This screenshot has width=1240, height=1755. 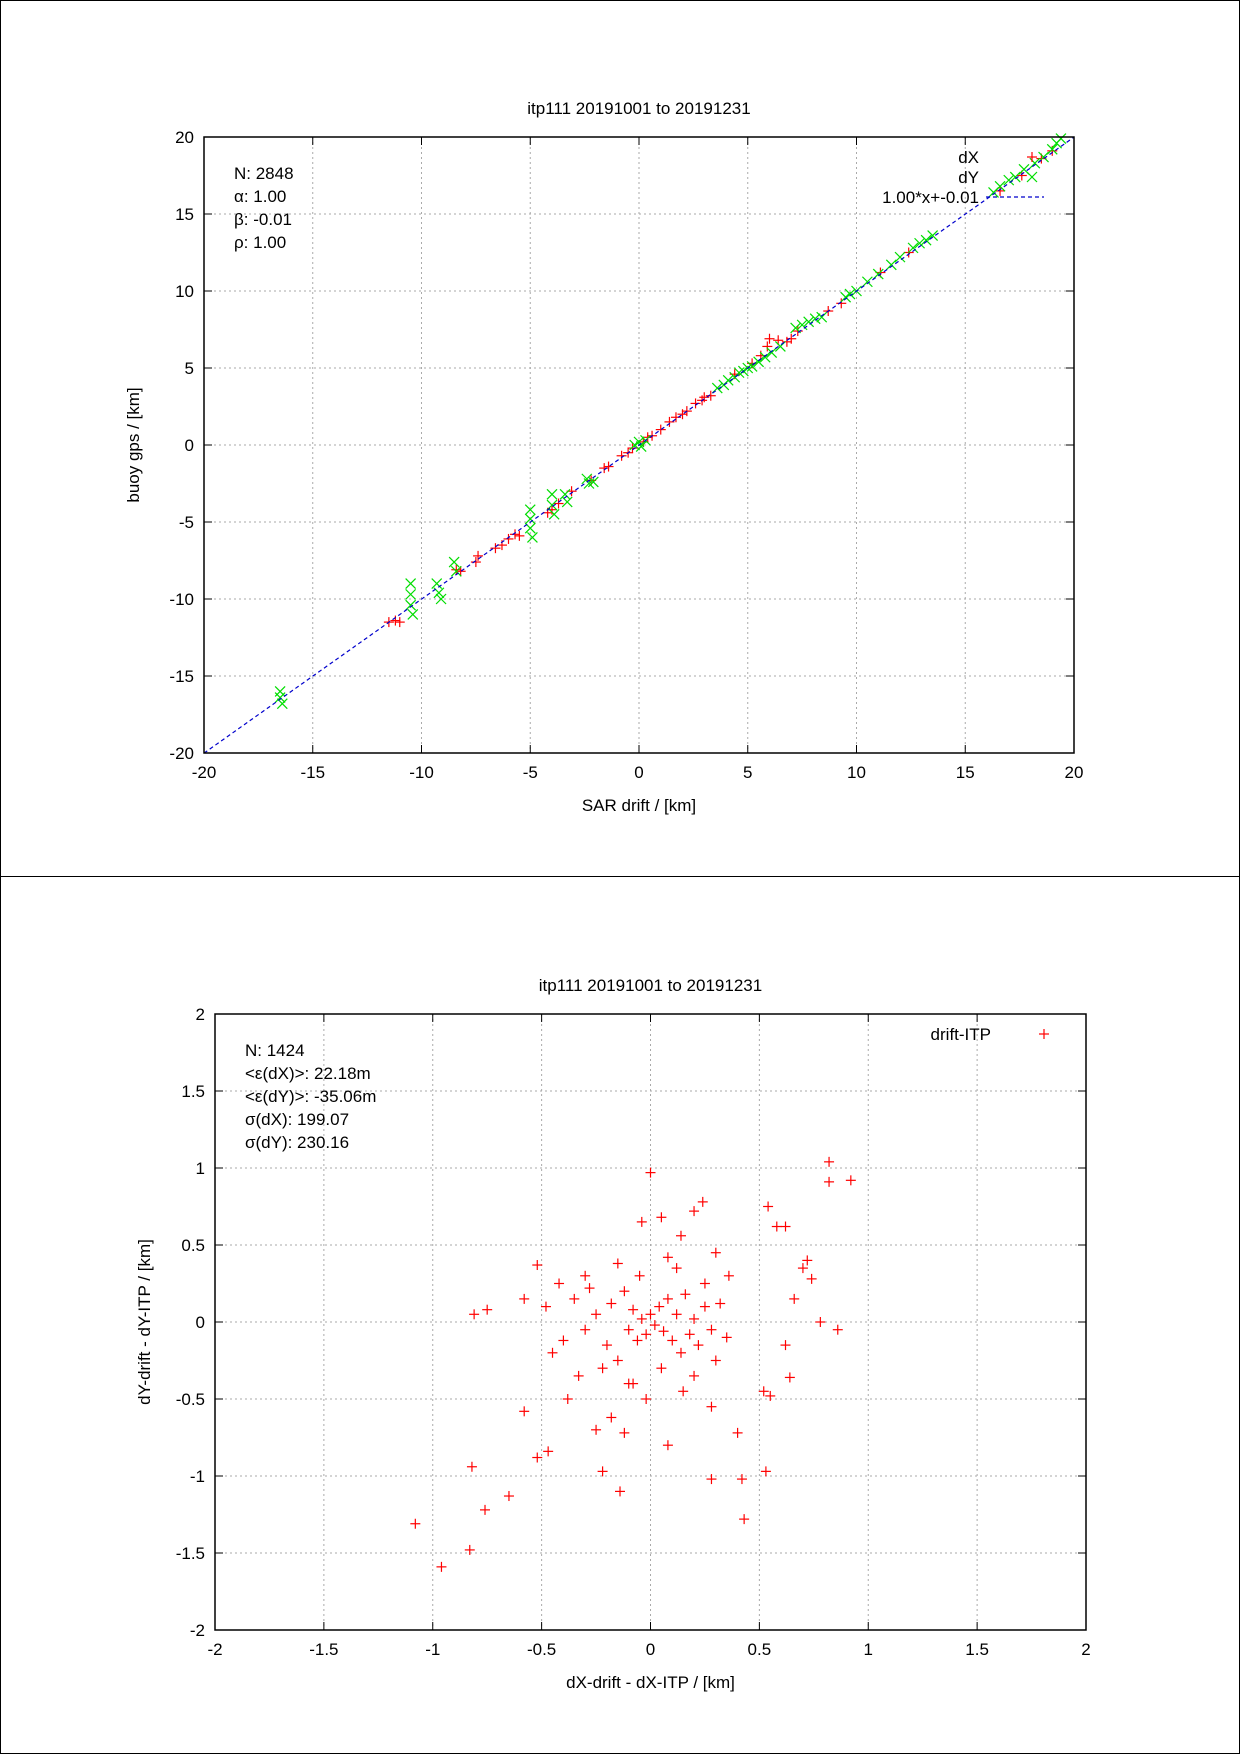 I want to click on c1-ytick-label: 1, so click(x=200, y=1168).